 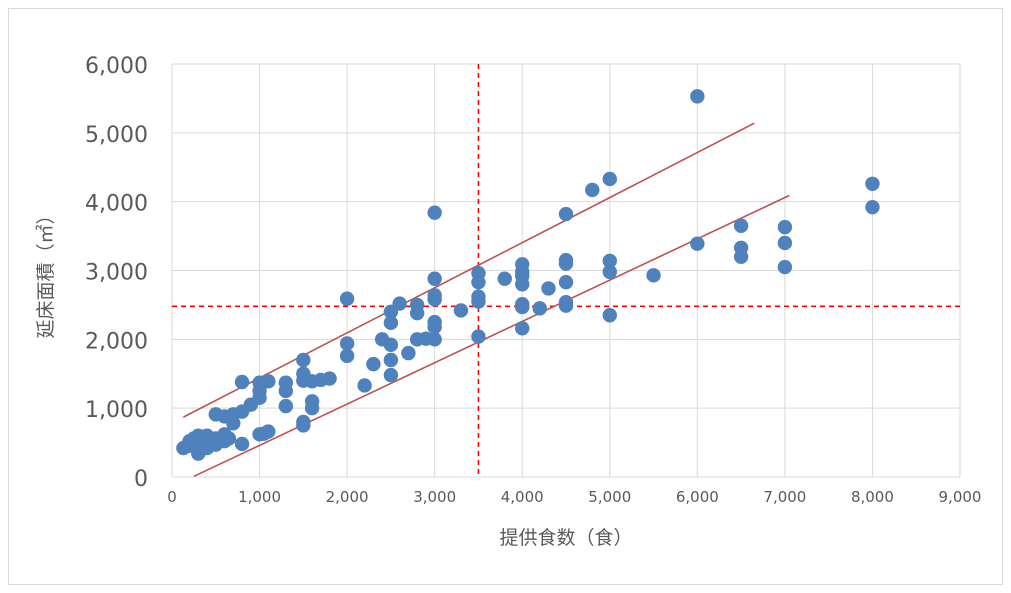 I want to click on x-tick-label: 2,000, so click(x=347, y=497).